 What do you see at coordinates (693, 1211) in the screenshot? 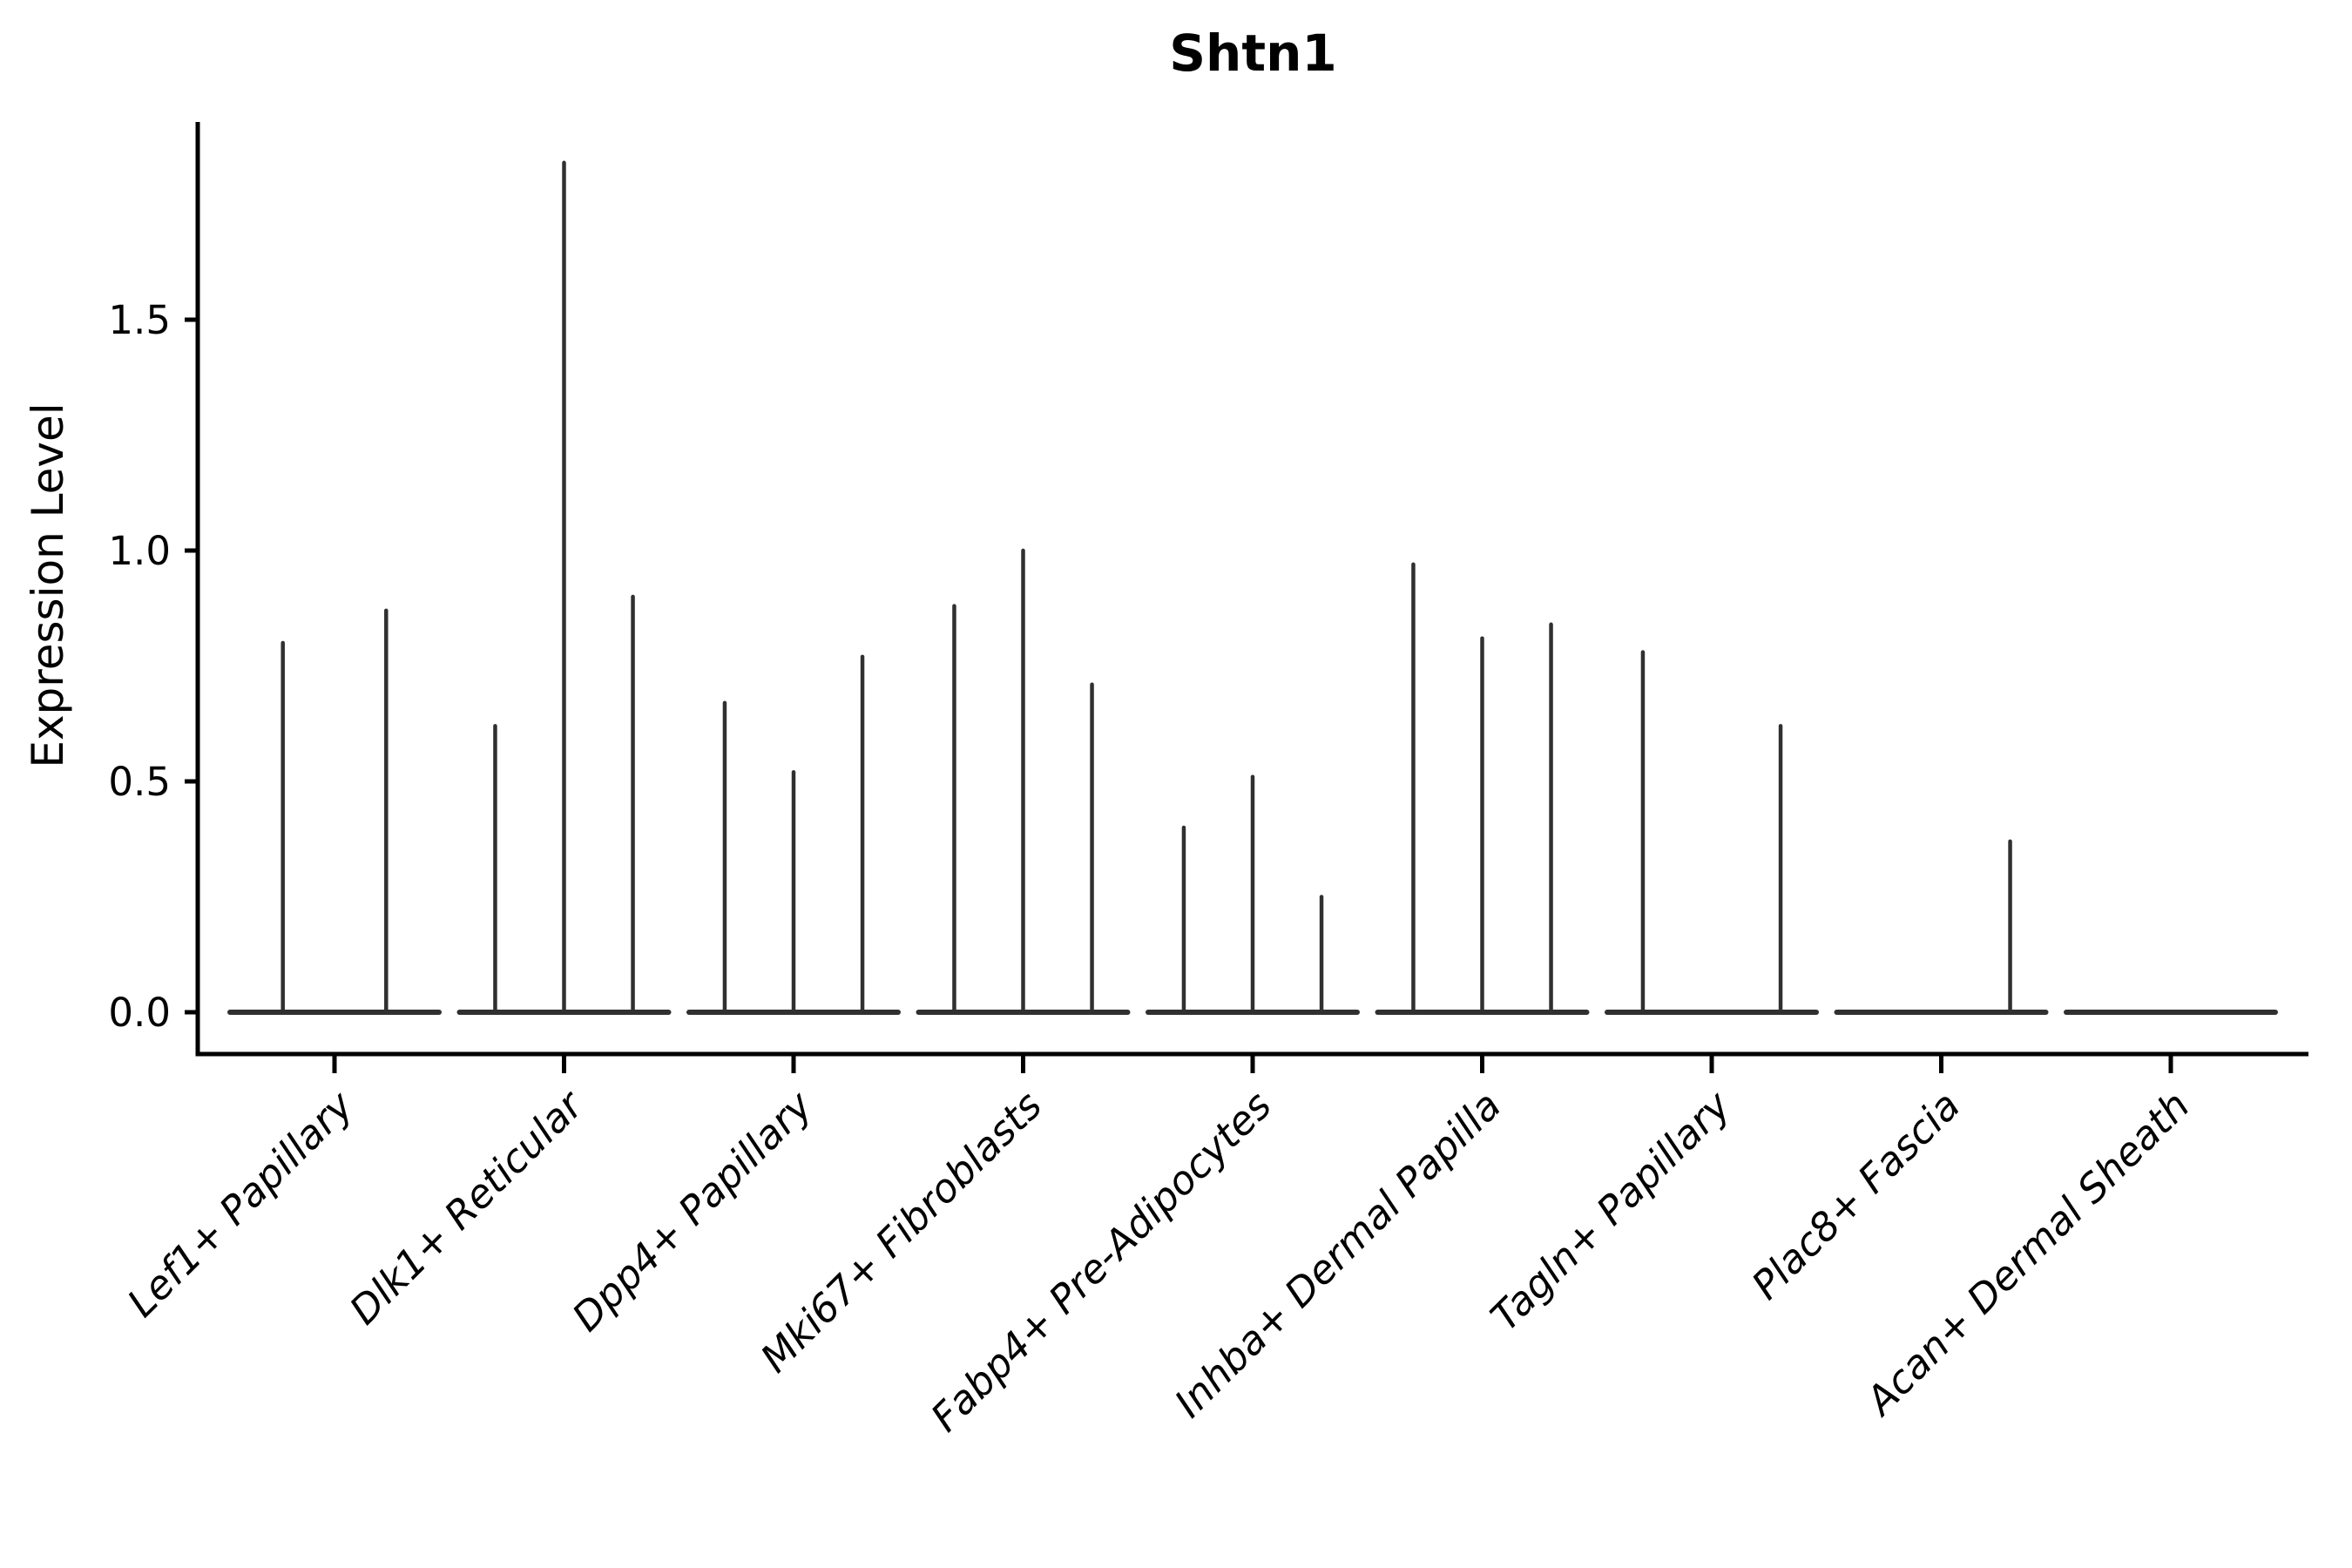
I see `x-tick-label: Dpp4+ Papillary` at bounding box center [693, 1211].